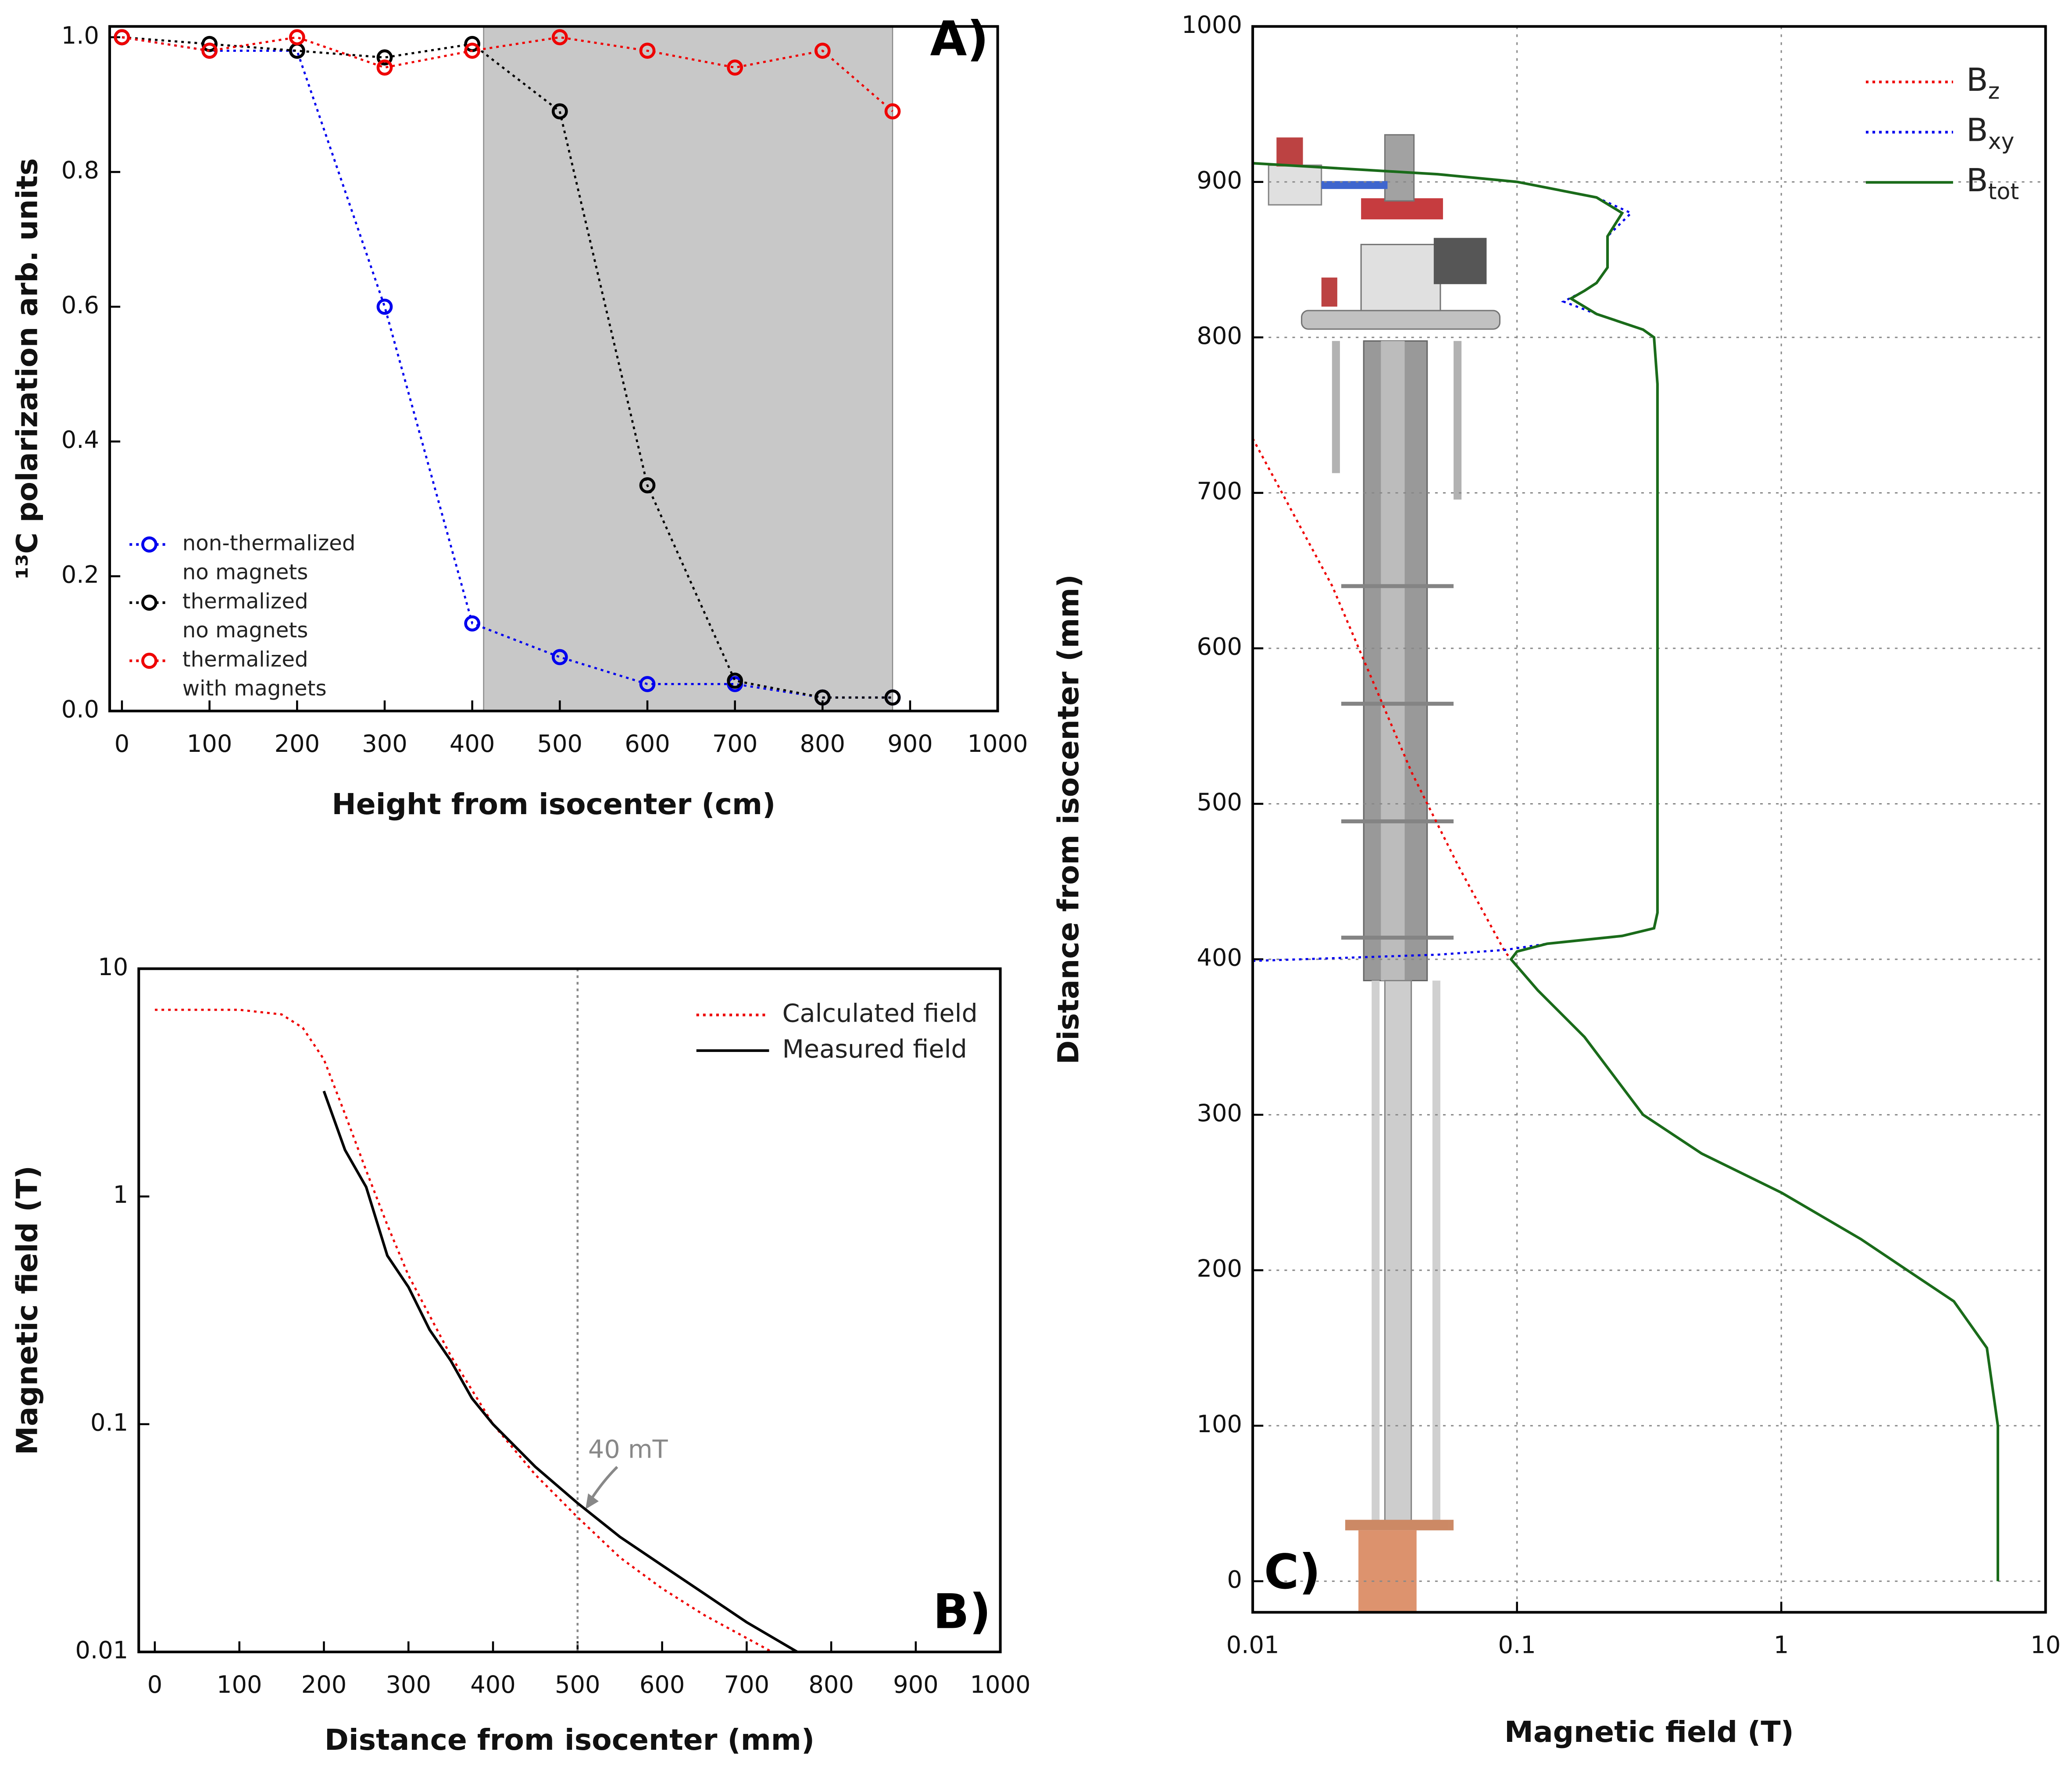  Describe the element at coordinates (1991, 133) in the screenshot. I see `legend-label: Bxy` at that location.